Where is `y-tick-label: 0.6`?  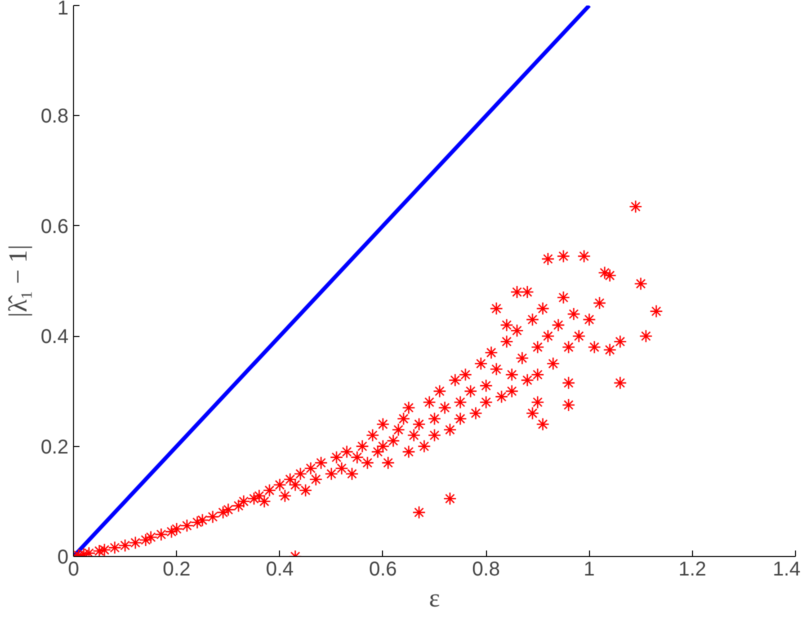 y-tick-label: 0.6 is located at coordinates (54, 227).